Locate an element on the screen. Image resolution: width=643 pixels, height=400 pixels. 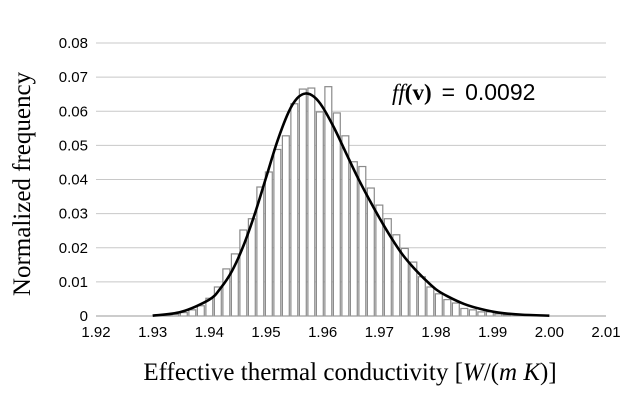
annotation-arg: v is located at coordinates (418, 92).